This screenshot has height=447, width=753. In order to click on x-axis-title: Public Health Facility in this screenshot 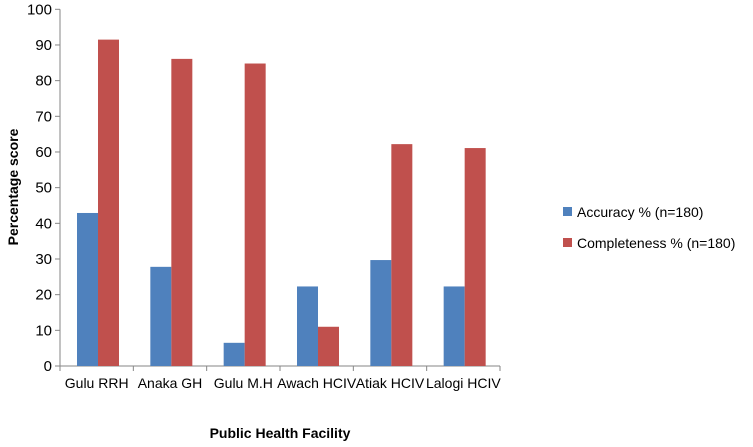, I will do `click(280, 433)`.